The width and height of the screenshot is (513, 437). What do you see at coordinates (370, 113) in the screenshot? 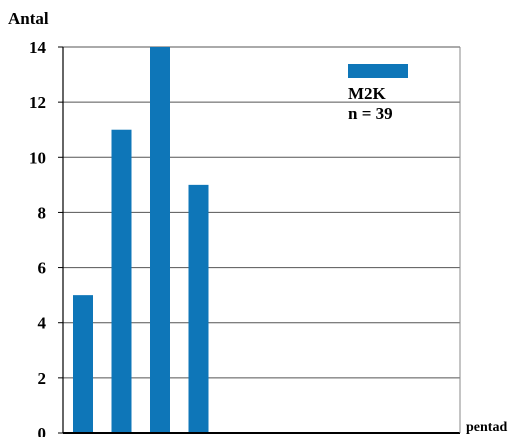
I see `legend-note: n = 39` at bounding box center [370, 113].